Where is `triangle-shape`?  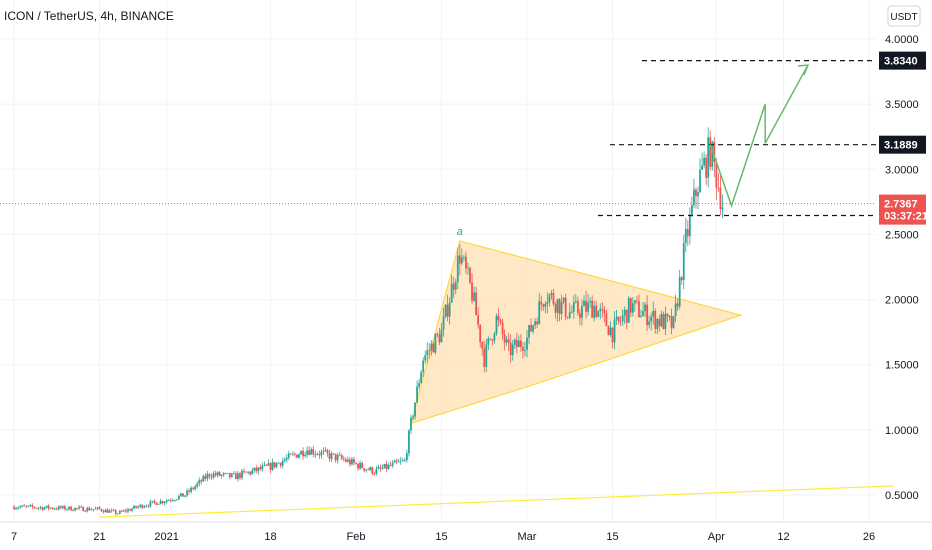 triangle-shape is located at coordinates (576, 332).